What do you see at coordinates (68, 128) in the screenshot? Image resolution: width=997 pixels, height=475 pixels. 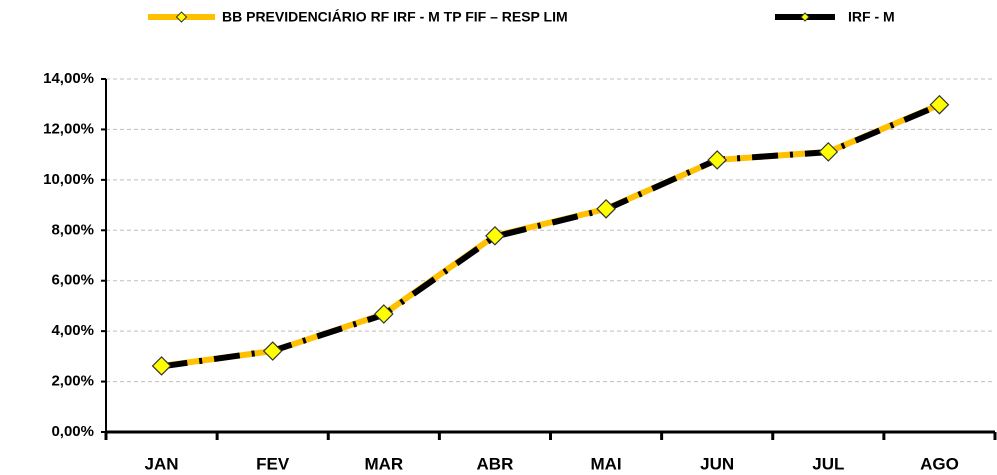 I see `y-tick-label: 12,00%` at bounding box center [68, 128].